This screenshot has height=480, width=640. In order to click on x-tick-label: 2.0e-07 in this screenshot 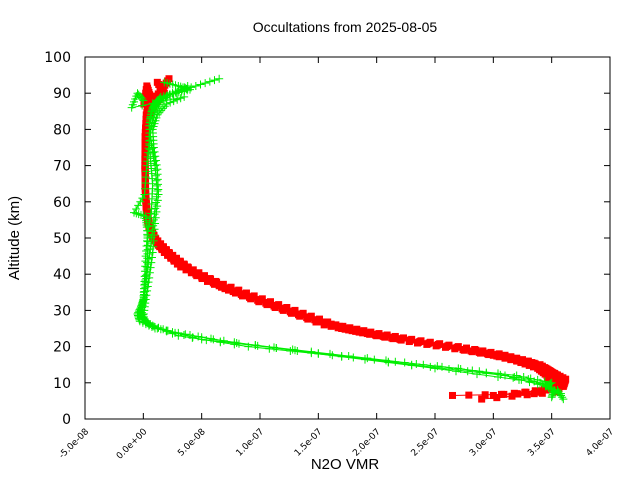, I will do `click(367, 443)`.